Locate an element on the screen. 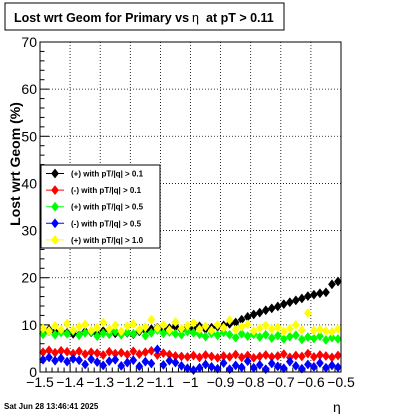 This screenshot has height=414, width=400. x-tick-label: −1.2 is located at coordinates (130, 382).